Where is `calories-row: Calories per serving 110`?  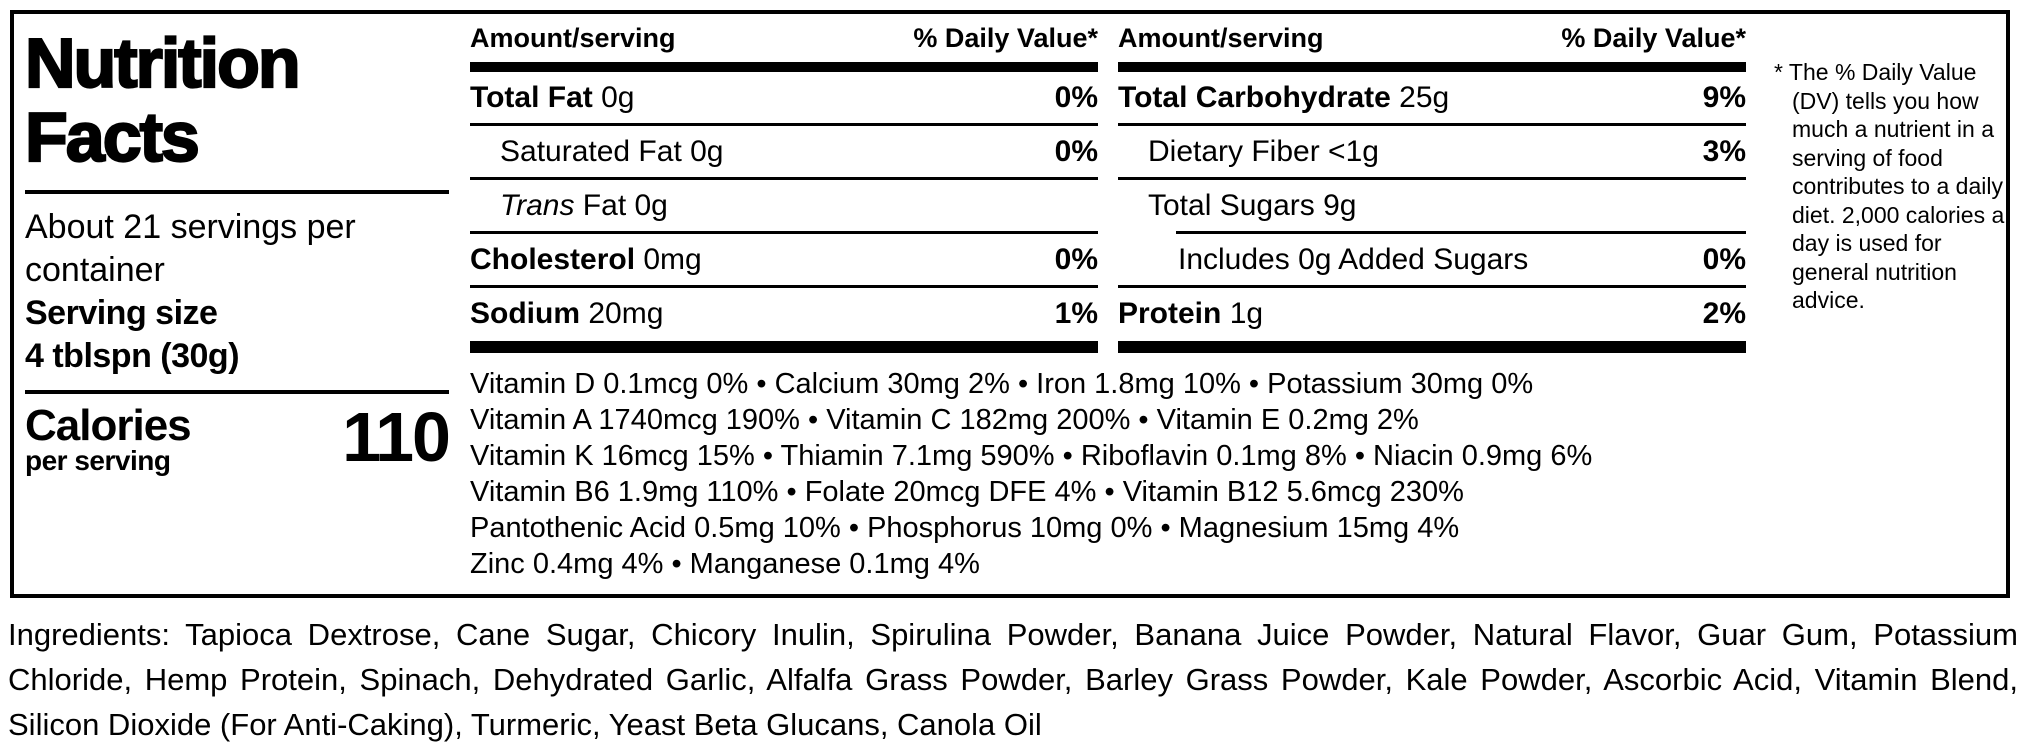 calories-row: Calories per serving 110 is located at coordinates (238, 437).